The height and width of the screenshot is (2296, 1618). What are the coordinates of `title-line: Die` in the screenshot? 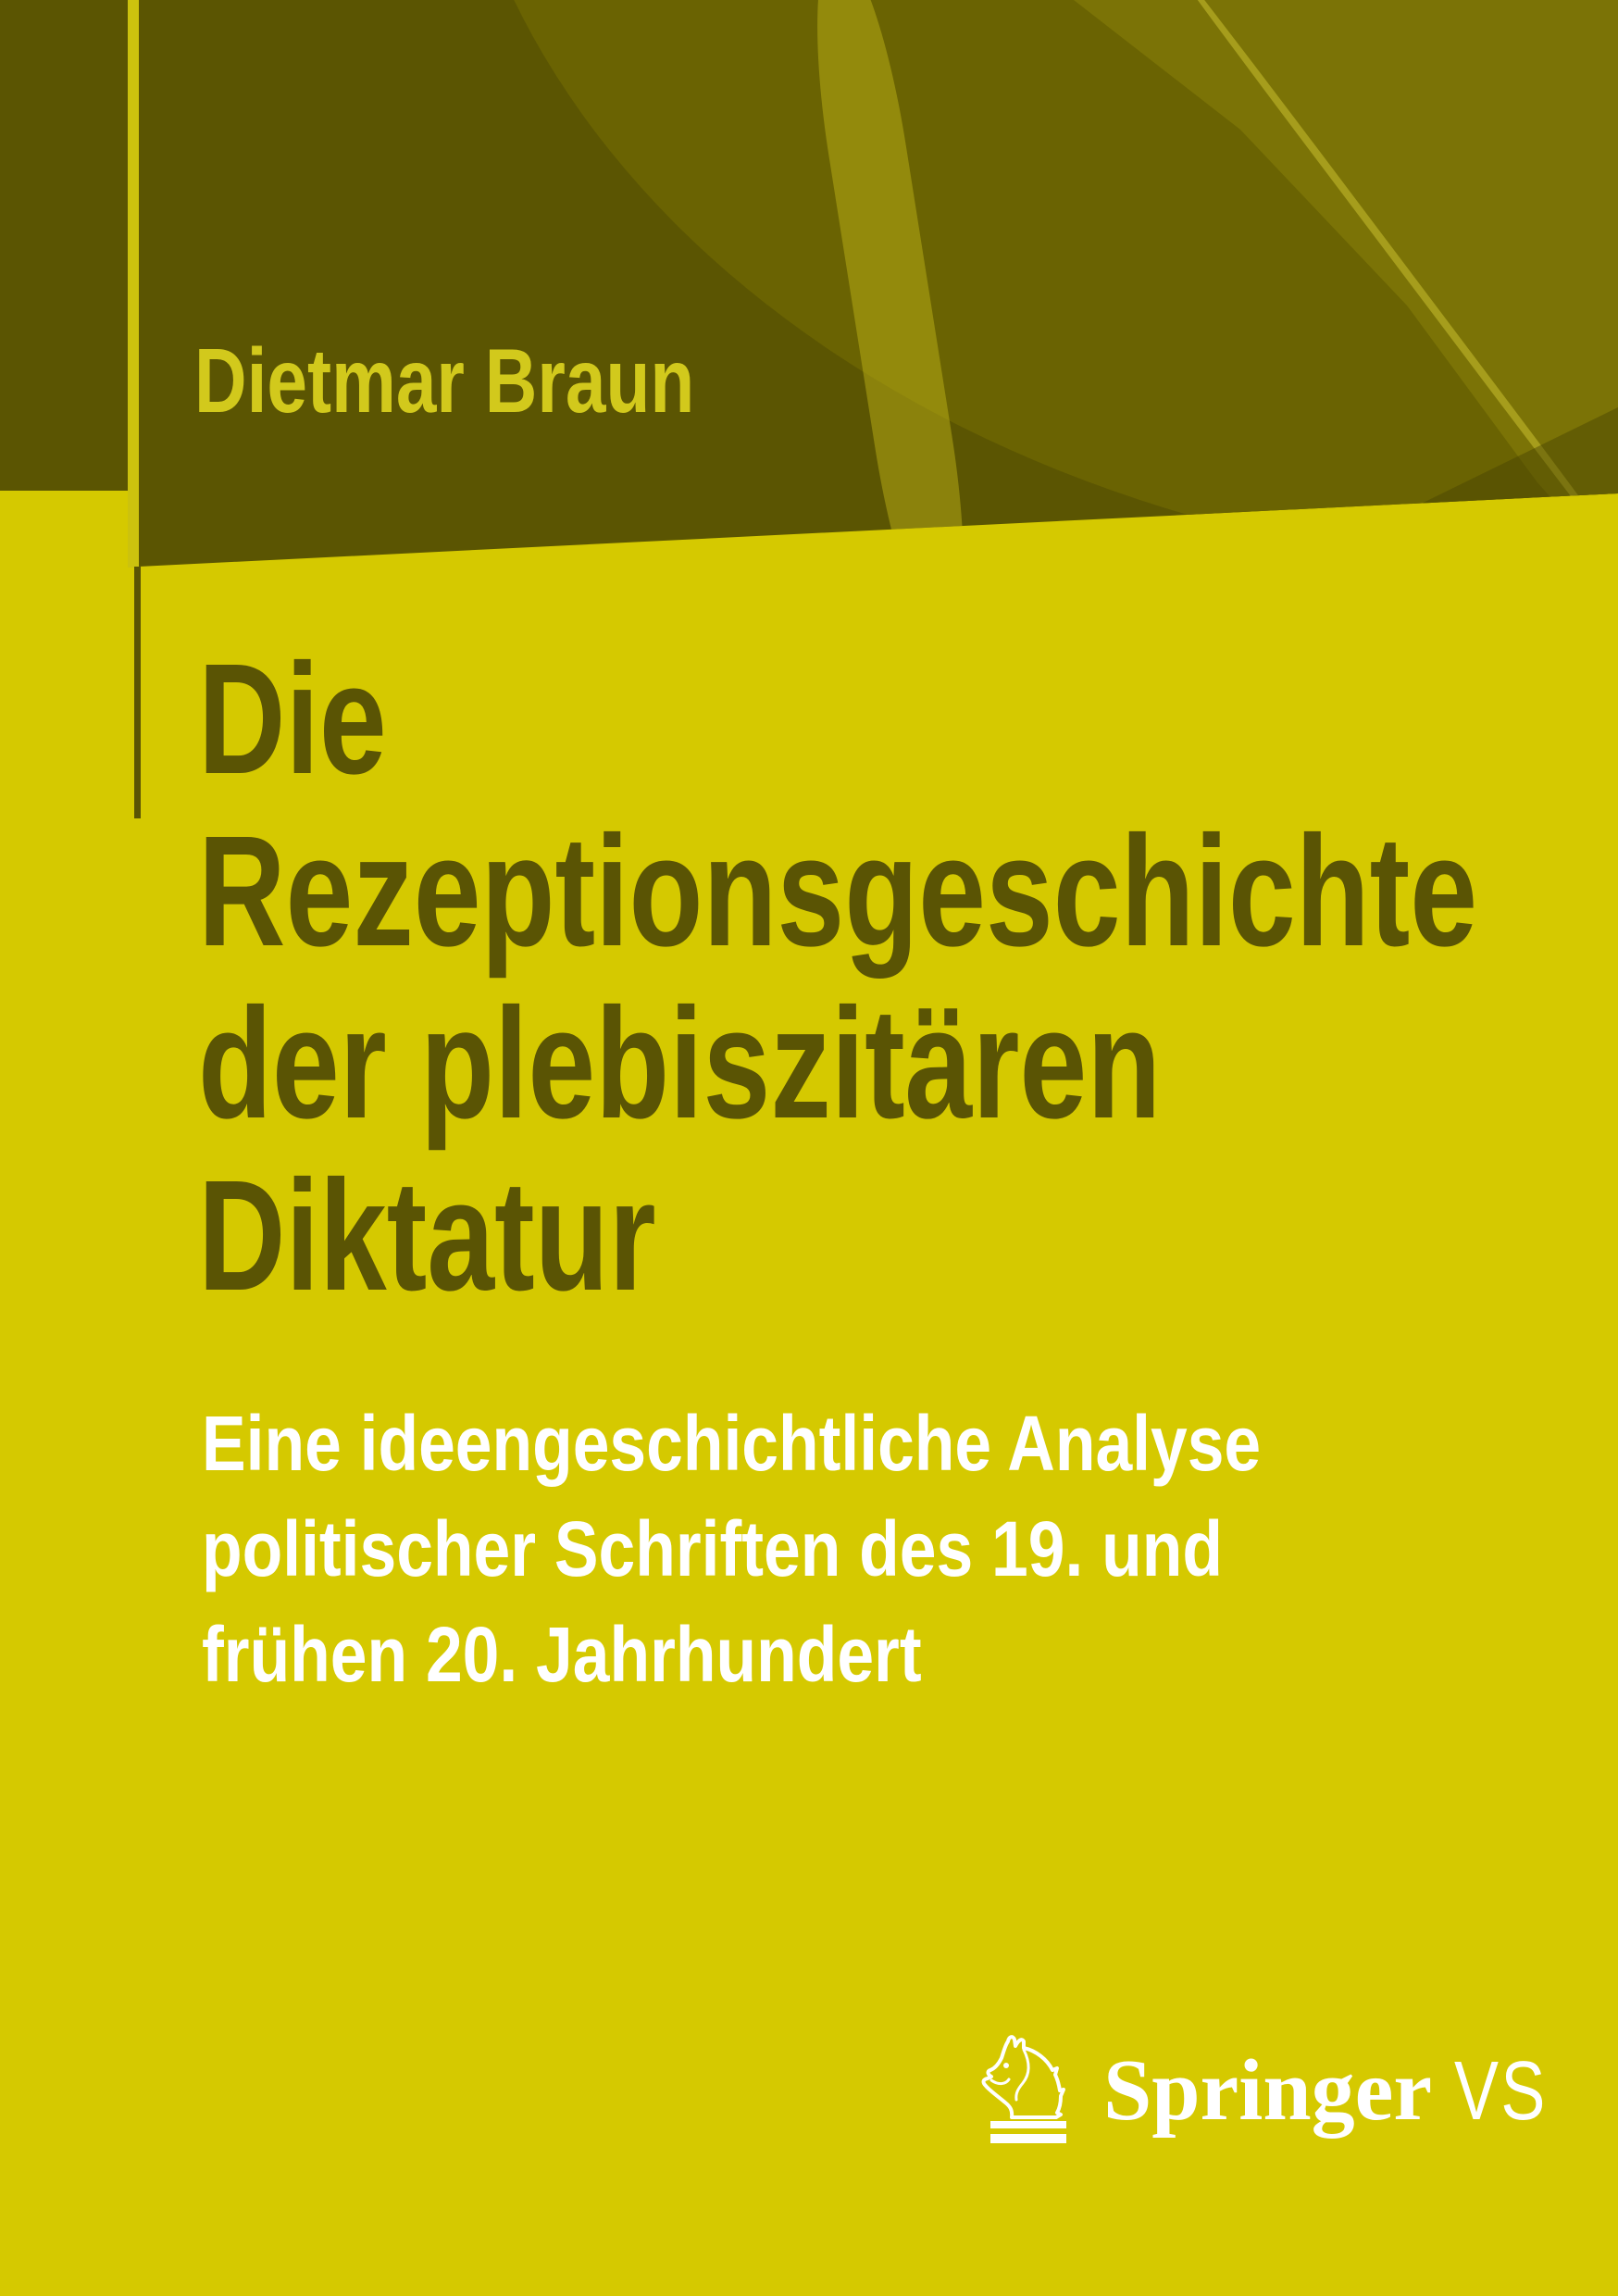 It's located at (292, 719).